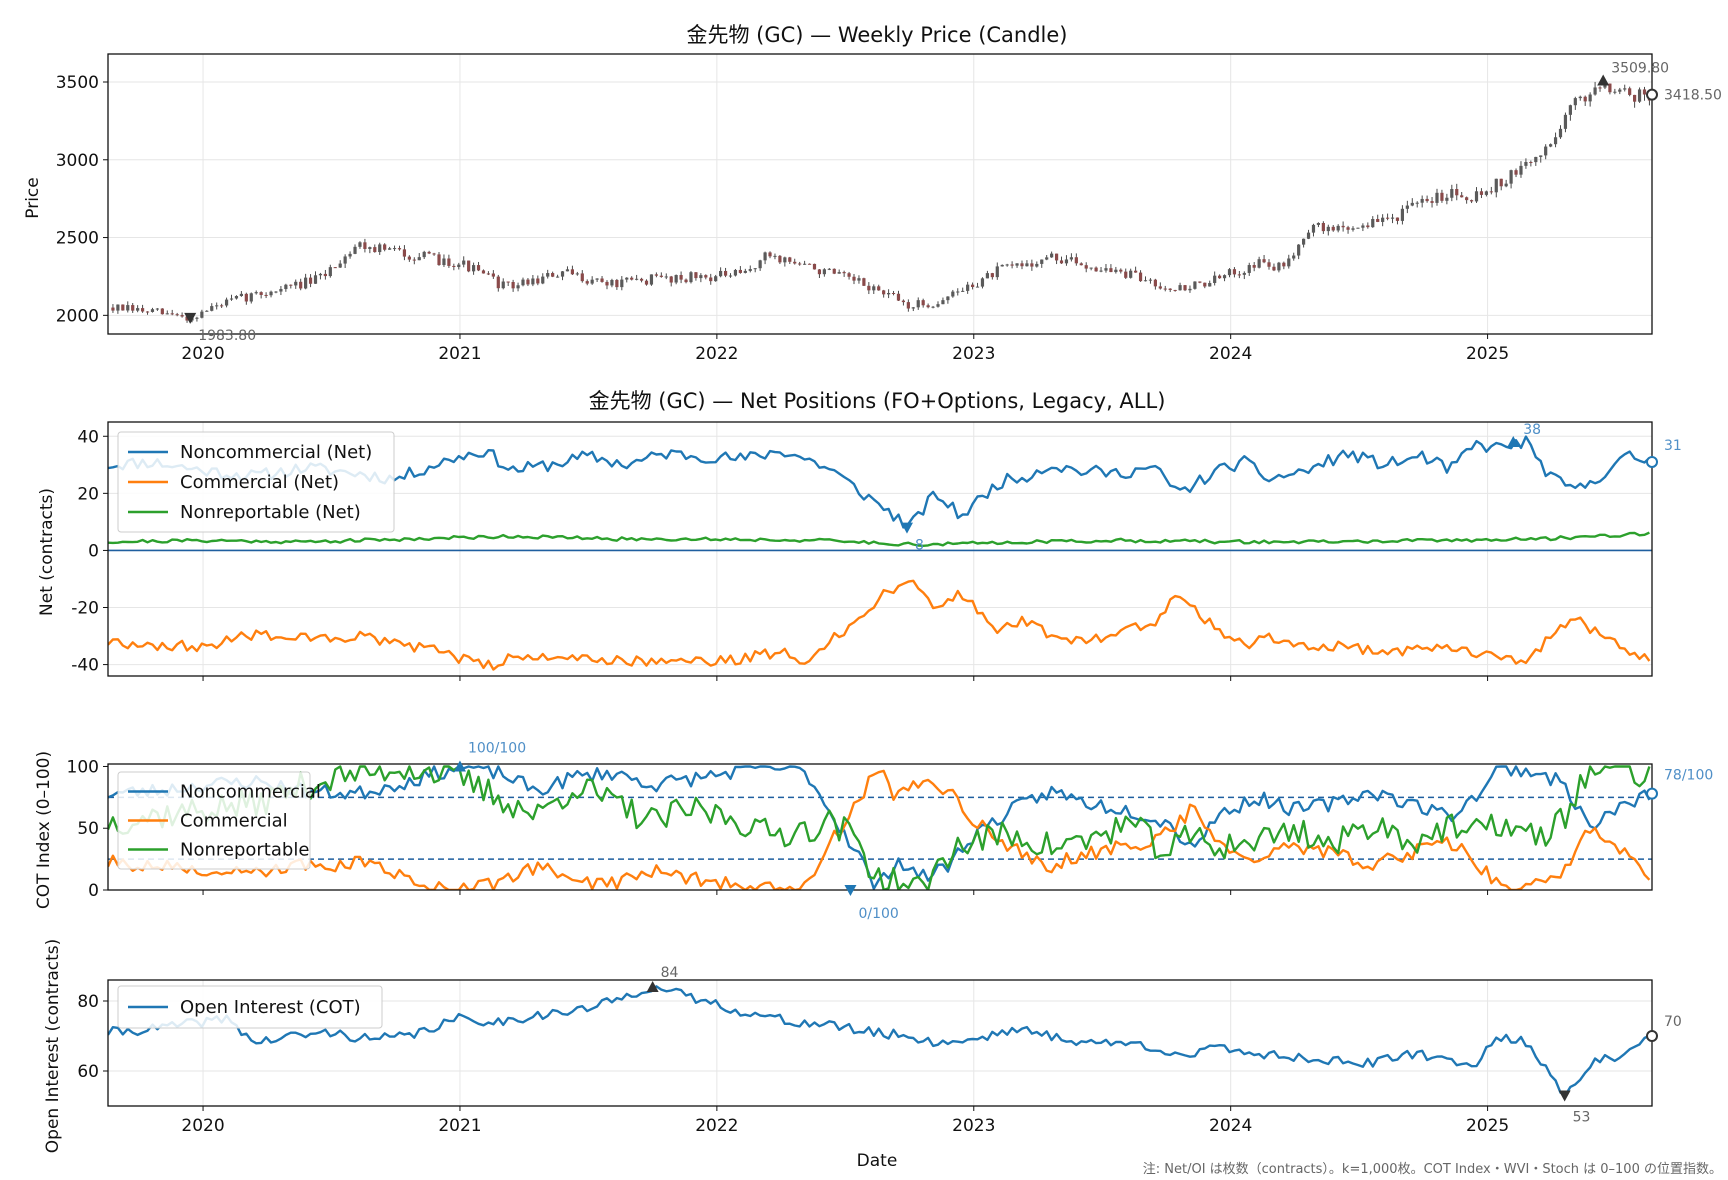 The width and height of the screenshot is (1728, 1180). Describe the element at coordinates (227, 336) in the screenshot. I see `price-annotation-label: 1983.80` at that location.